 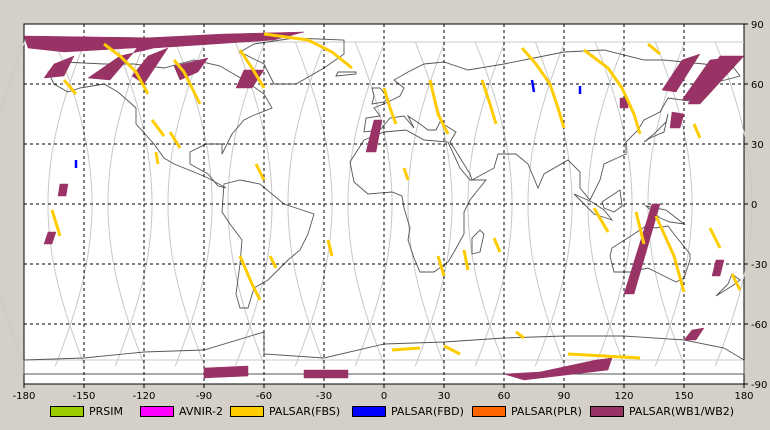 What do you see at coordinates (84, 395) in the screenshot?
I see `x-tick-label: -150` at bounding box center [84, 395].